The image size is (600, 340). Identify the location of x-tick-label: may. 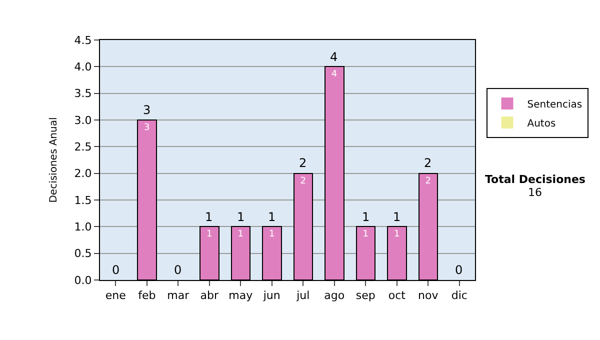
(241, 295).